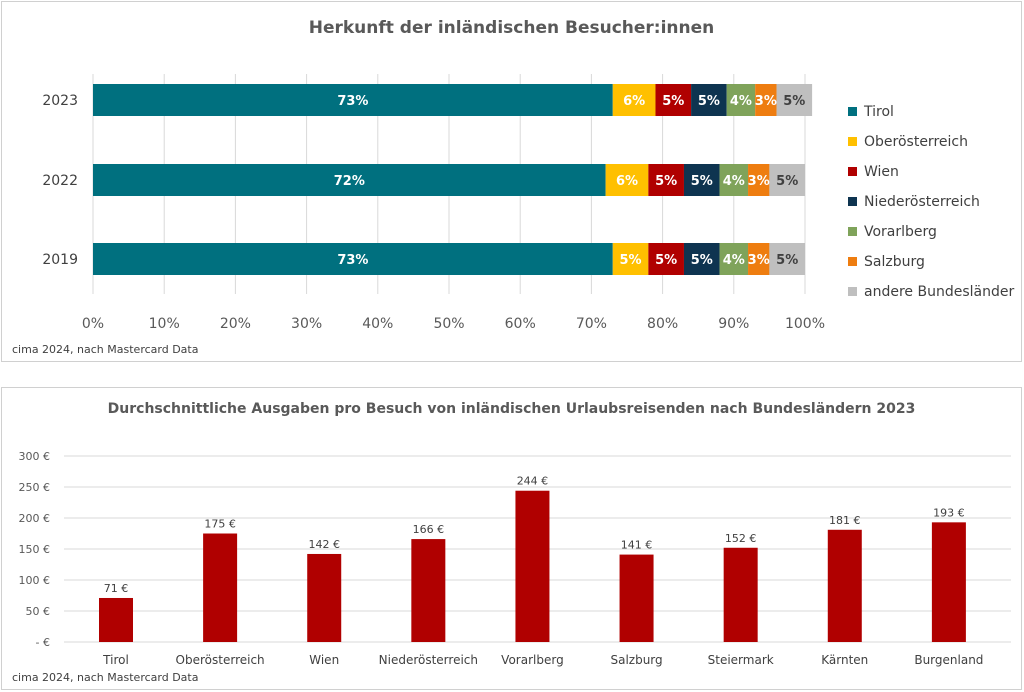 The height and width of the screenshot is (692, 1024). What do you see at coordinates (116, 588) in the screenshot?
I see `data-label: 71 €` at bounding box center [116, 588].